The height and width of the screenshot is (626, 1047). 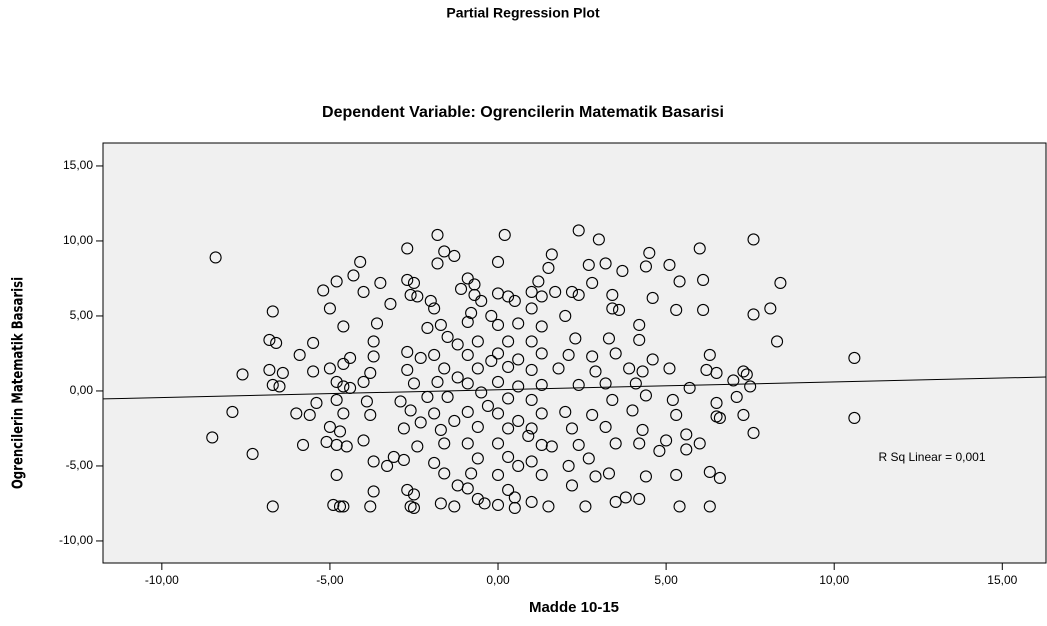 What do you see at coordinates (666, 580) in the screenshot?
I see `x-tick-label: 5,00` at bounding box center [666, 580].